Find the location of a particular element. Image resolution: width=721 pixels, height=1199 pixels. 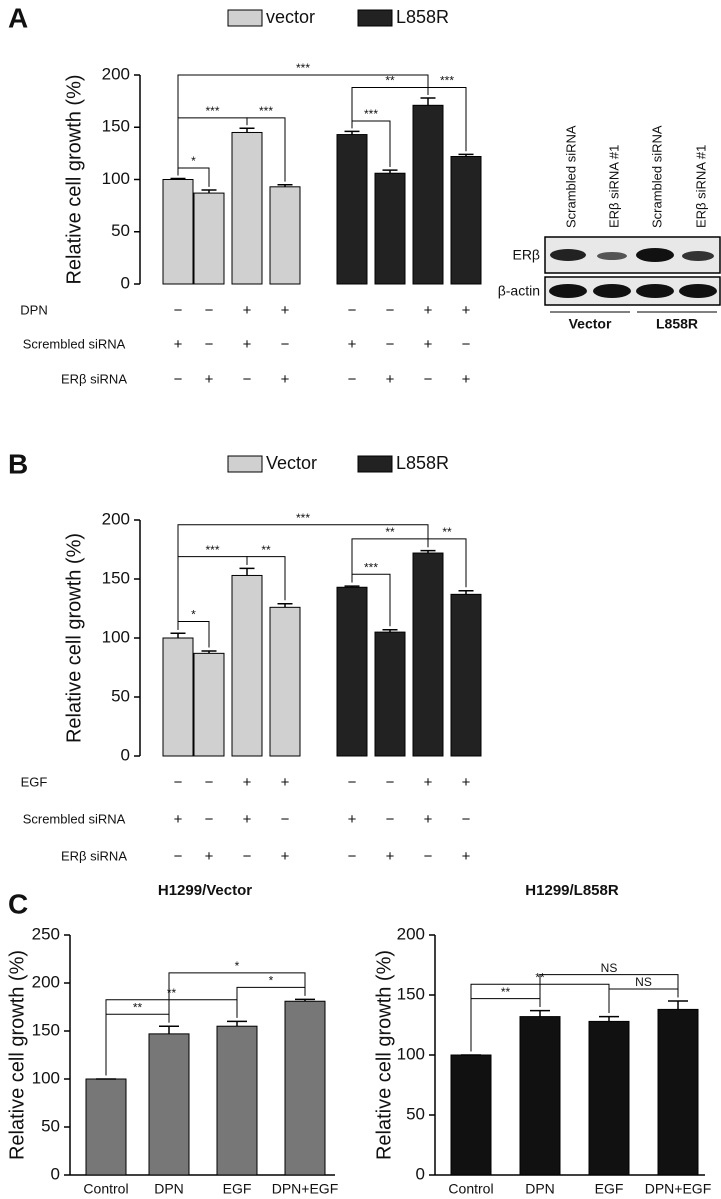

legend-label: Vector is located at coordinates (291, 463).